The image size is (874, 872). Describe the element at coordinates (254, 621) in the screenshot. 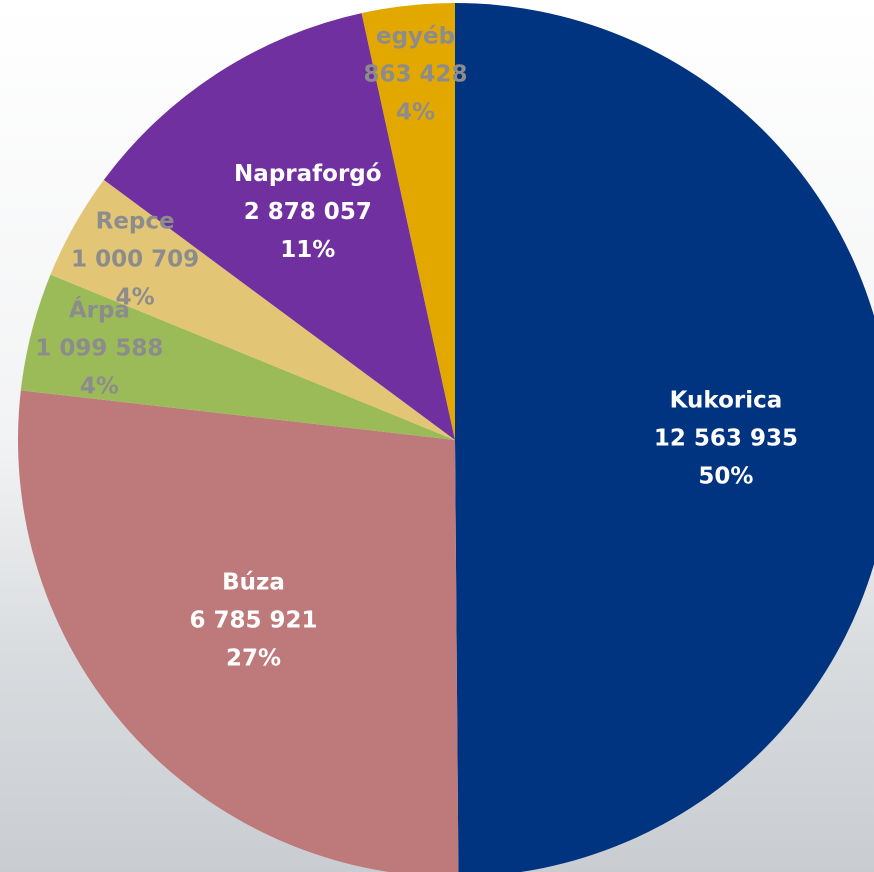

I see `value-label: 6 785 921` at that location.